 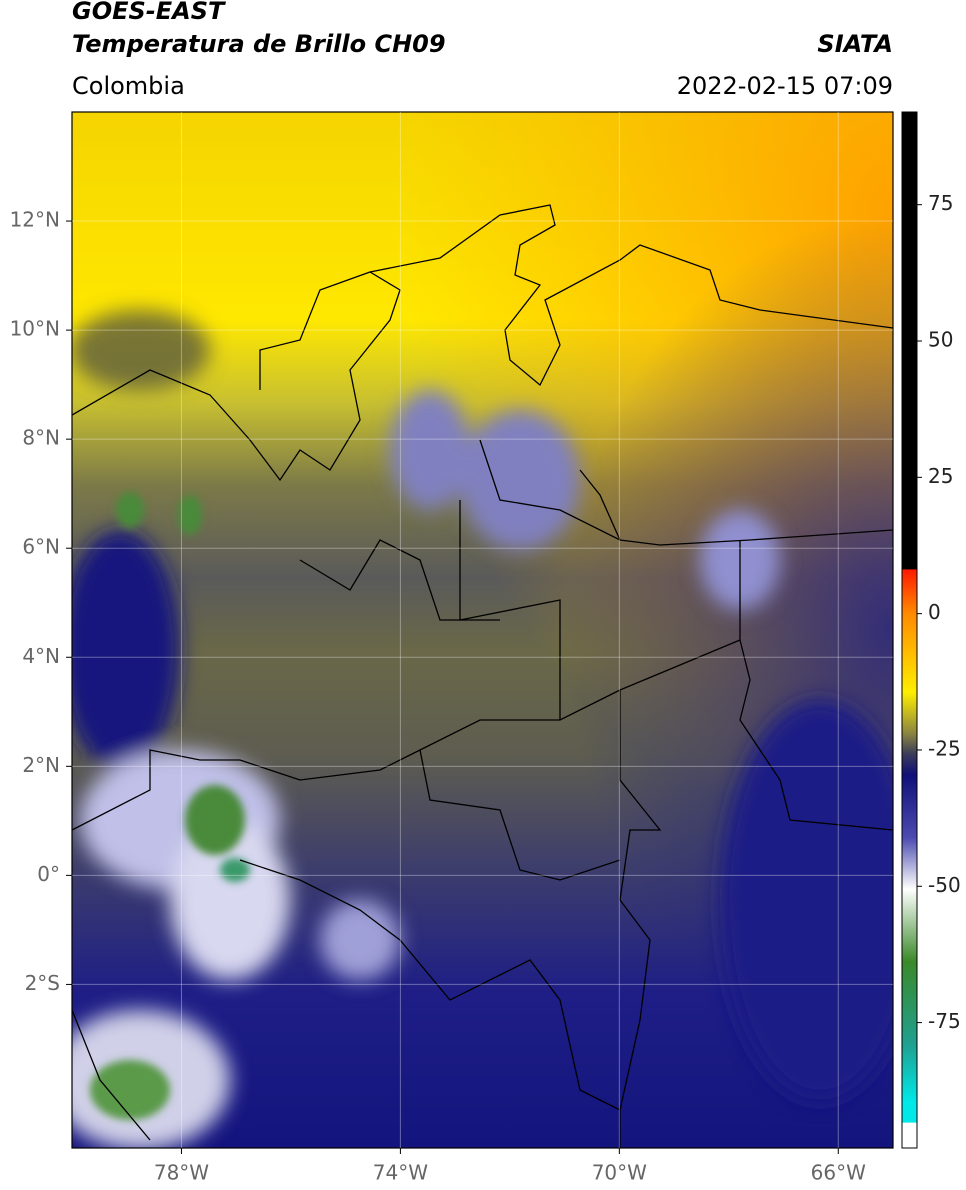 What do you see at coordinates (838, 1173) in the screenshot?
I see `x-tick-label: 66°W` at bounding box center [838, 1173].